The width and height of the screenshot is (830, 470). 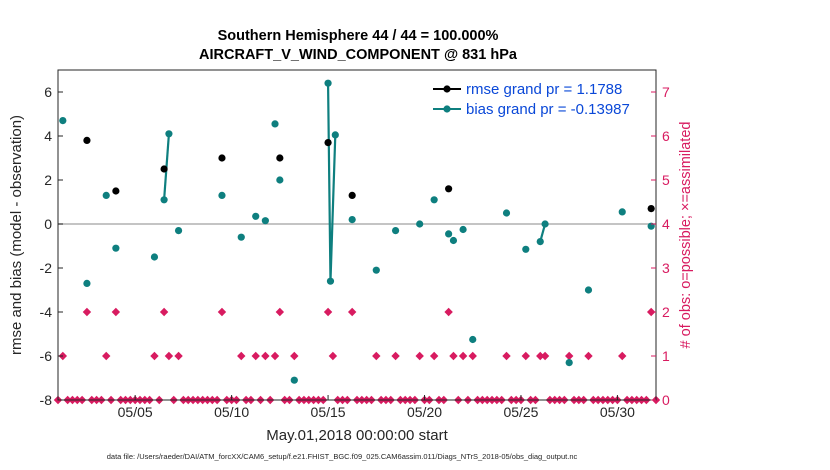 I want to click on x-tick-label: 05/10, so click(x=231, y=412).